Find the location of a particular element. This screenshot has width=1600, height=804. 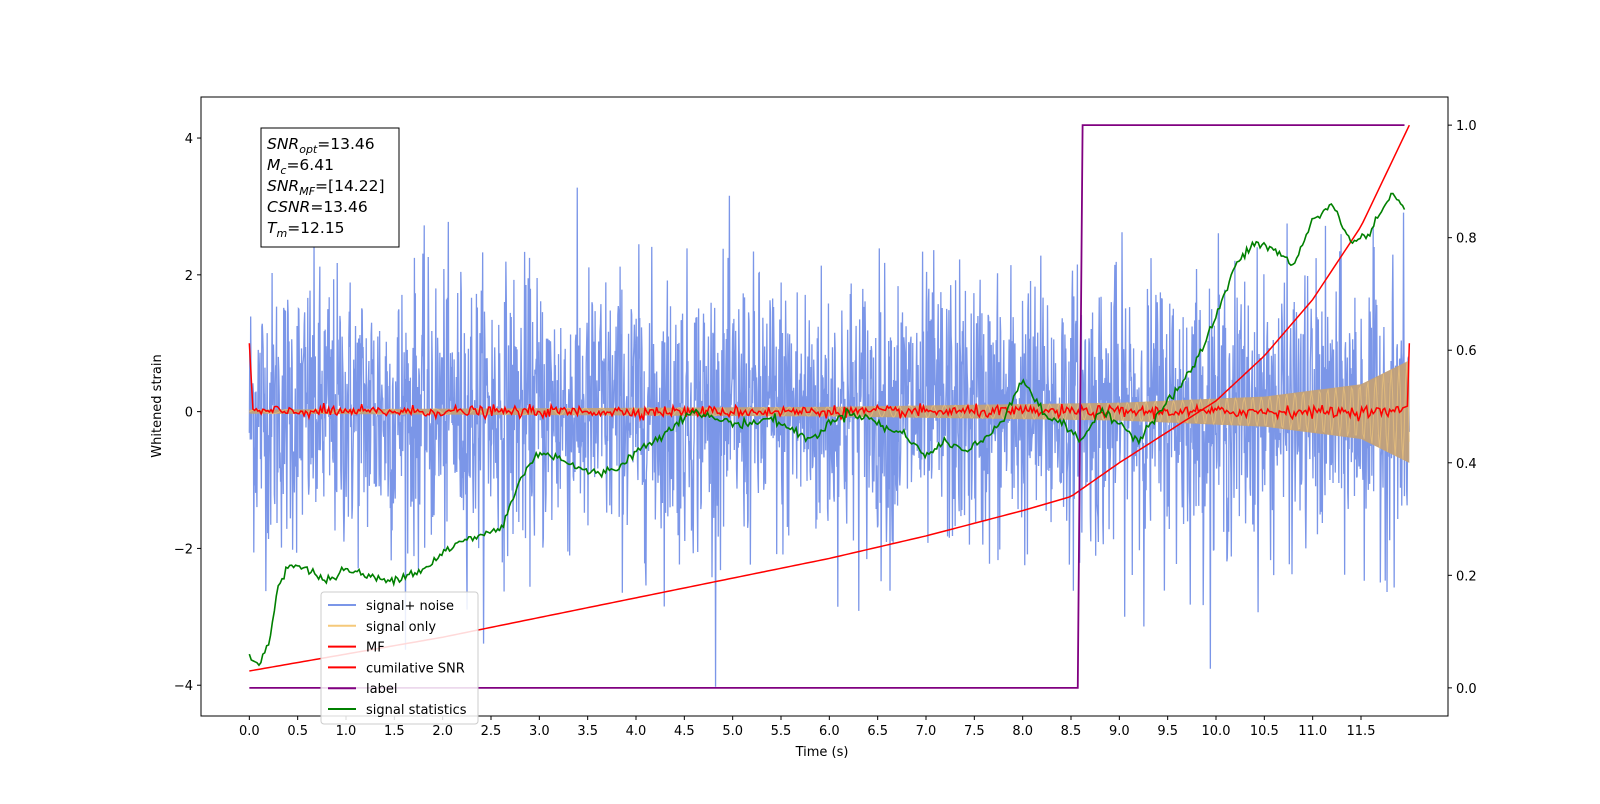

annotation-subscript: opt is located at coordinates (308, 149).